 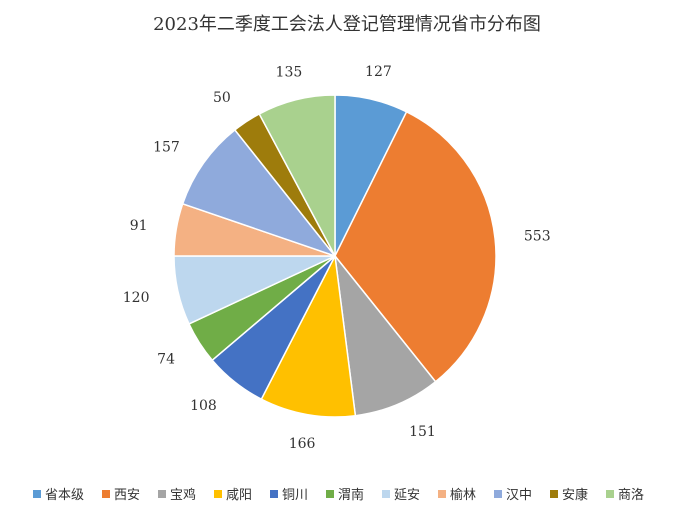 What do you see at coordinates (575, 495) in the screenshot?
I see `legend-label: 安康` at bounding box center [575, 495].